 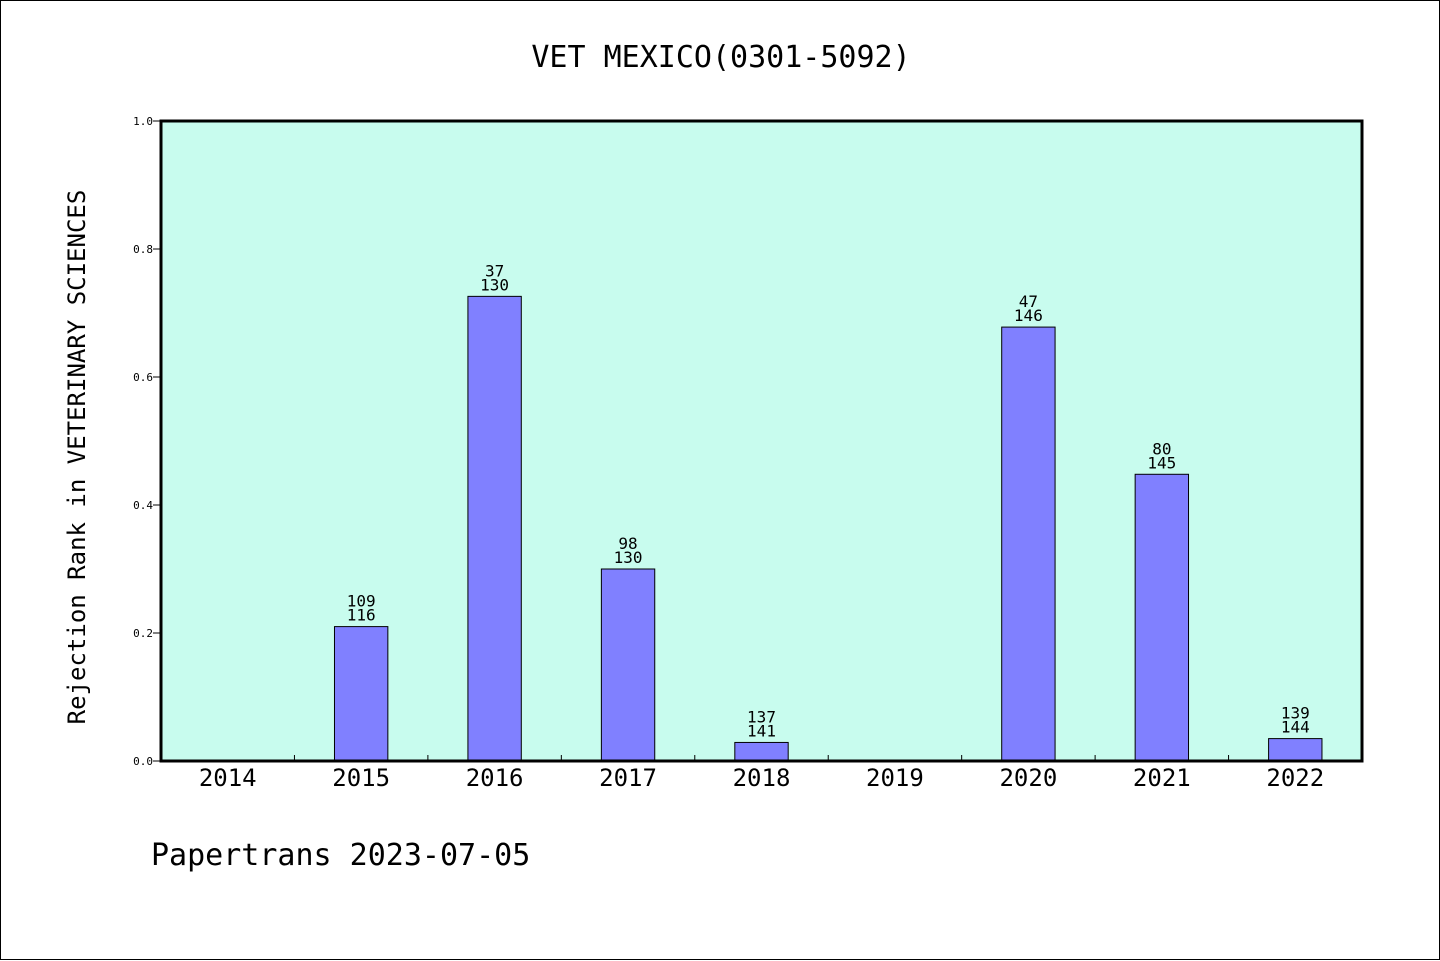 I want to click on x-tick-label: 2015, so click(x=361, y=778).